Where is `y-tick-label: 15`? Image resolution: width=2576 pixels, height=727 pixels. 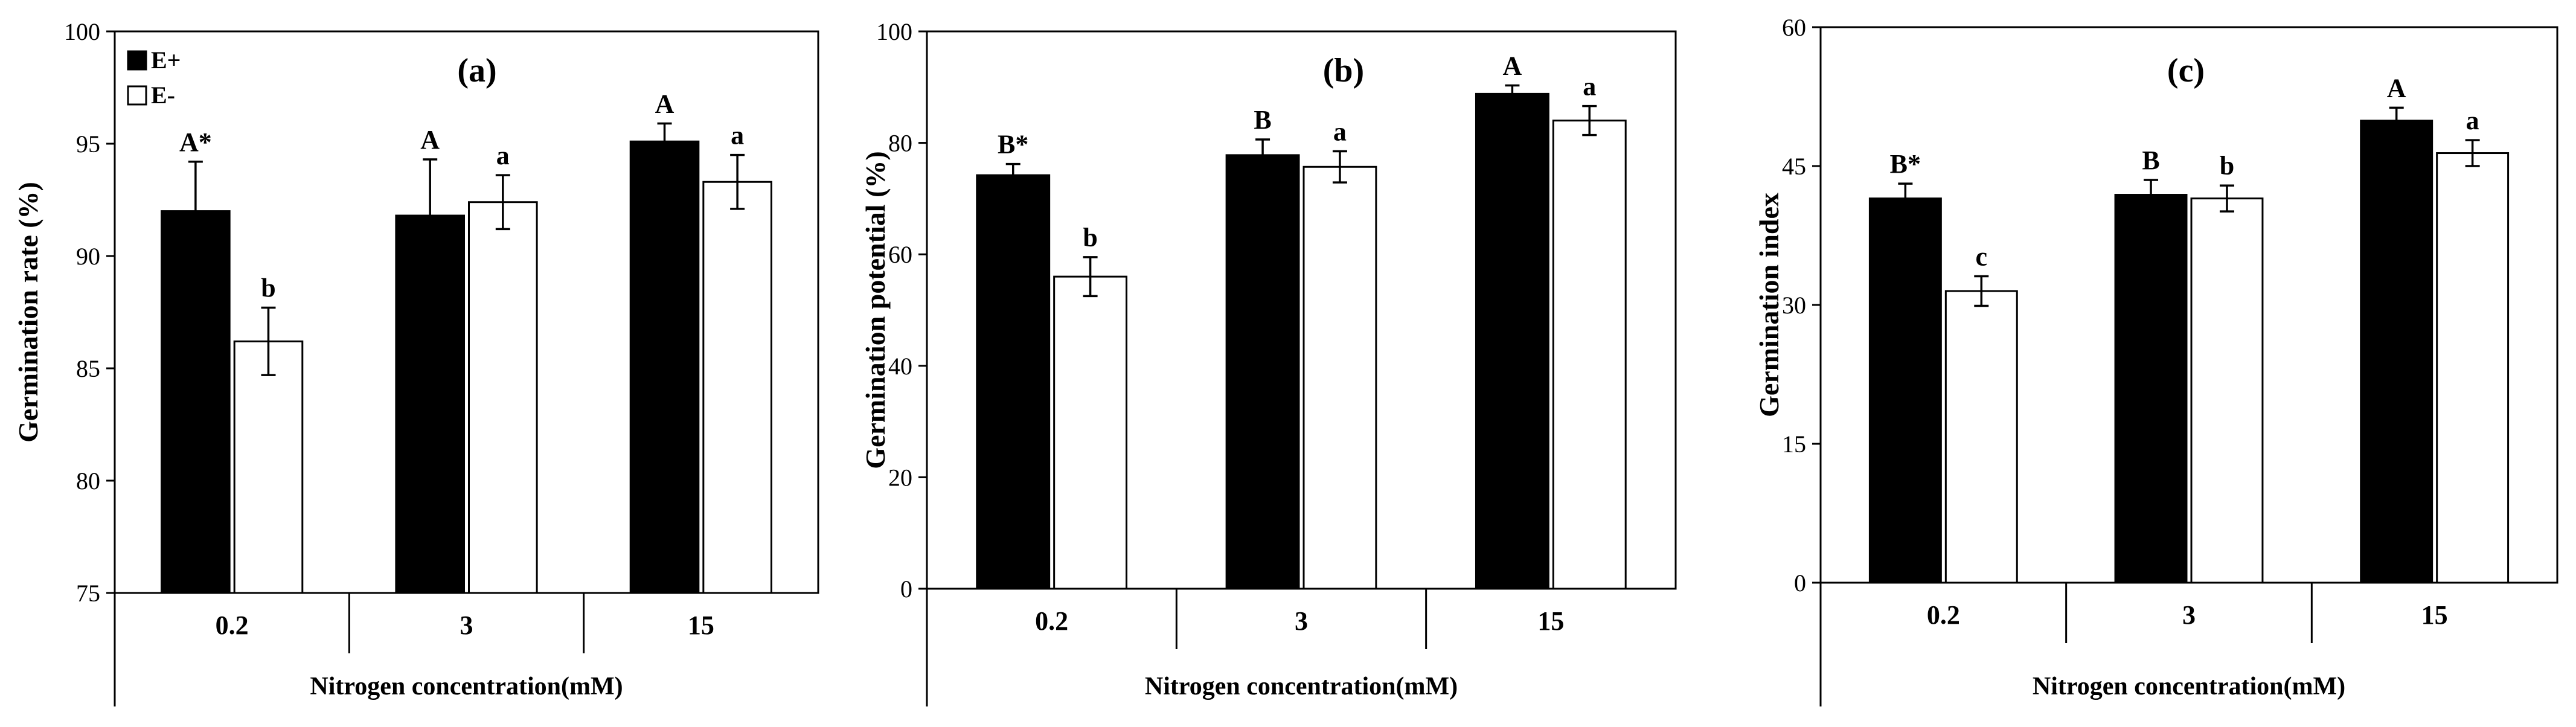 y-tick-label: 15 is located at coordinates (1794, 445).